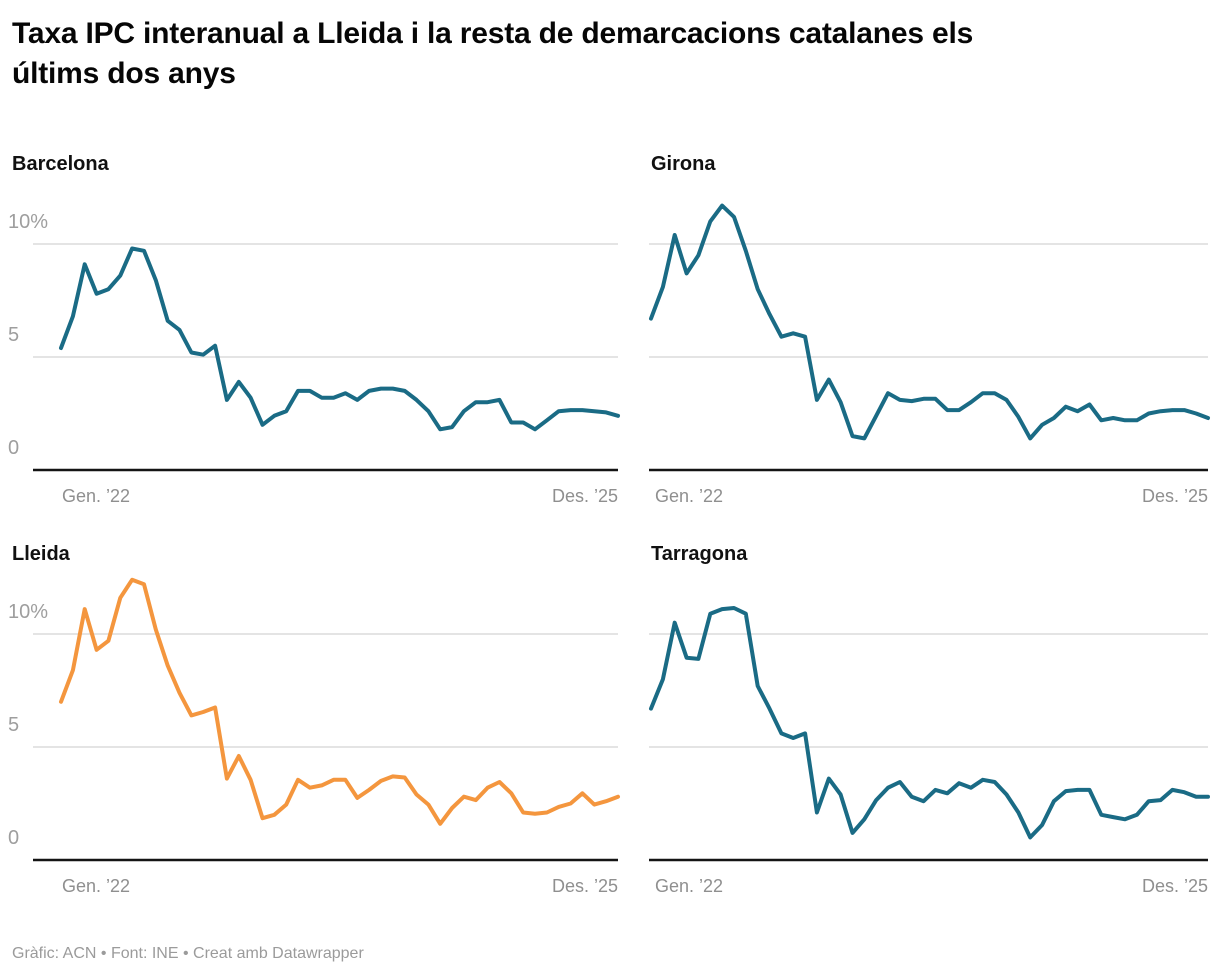 This screenshot has width=1220, height=976. What do you see at coordinates (14, 838) in the screenshot?
I see `y-tick-0-row2: 0` at bounding box center [14, 838].